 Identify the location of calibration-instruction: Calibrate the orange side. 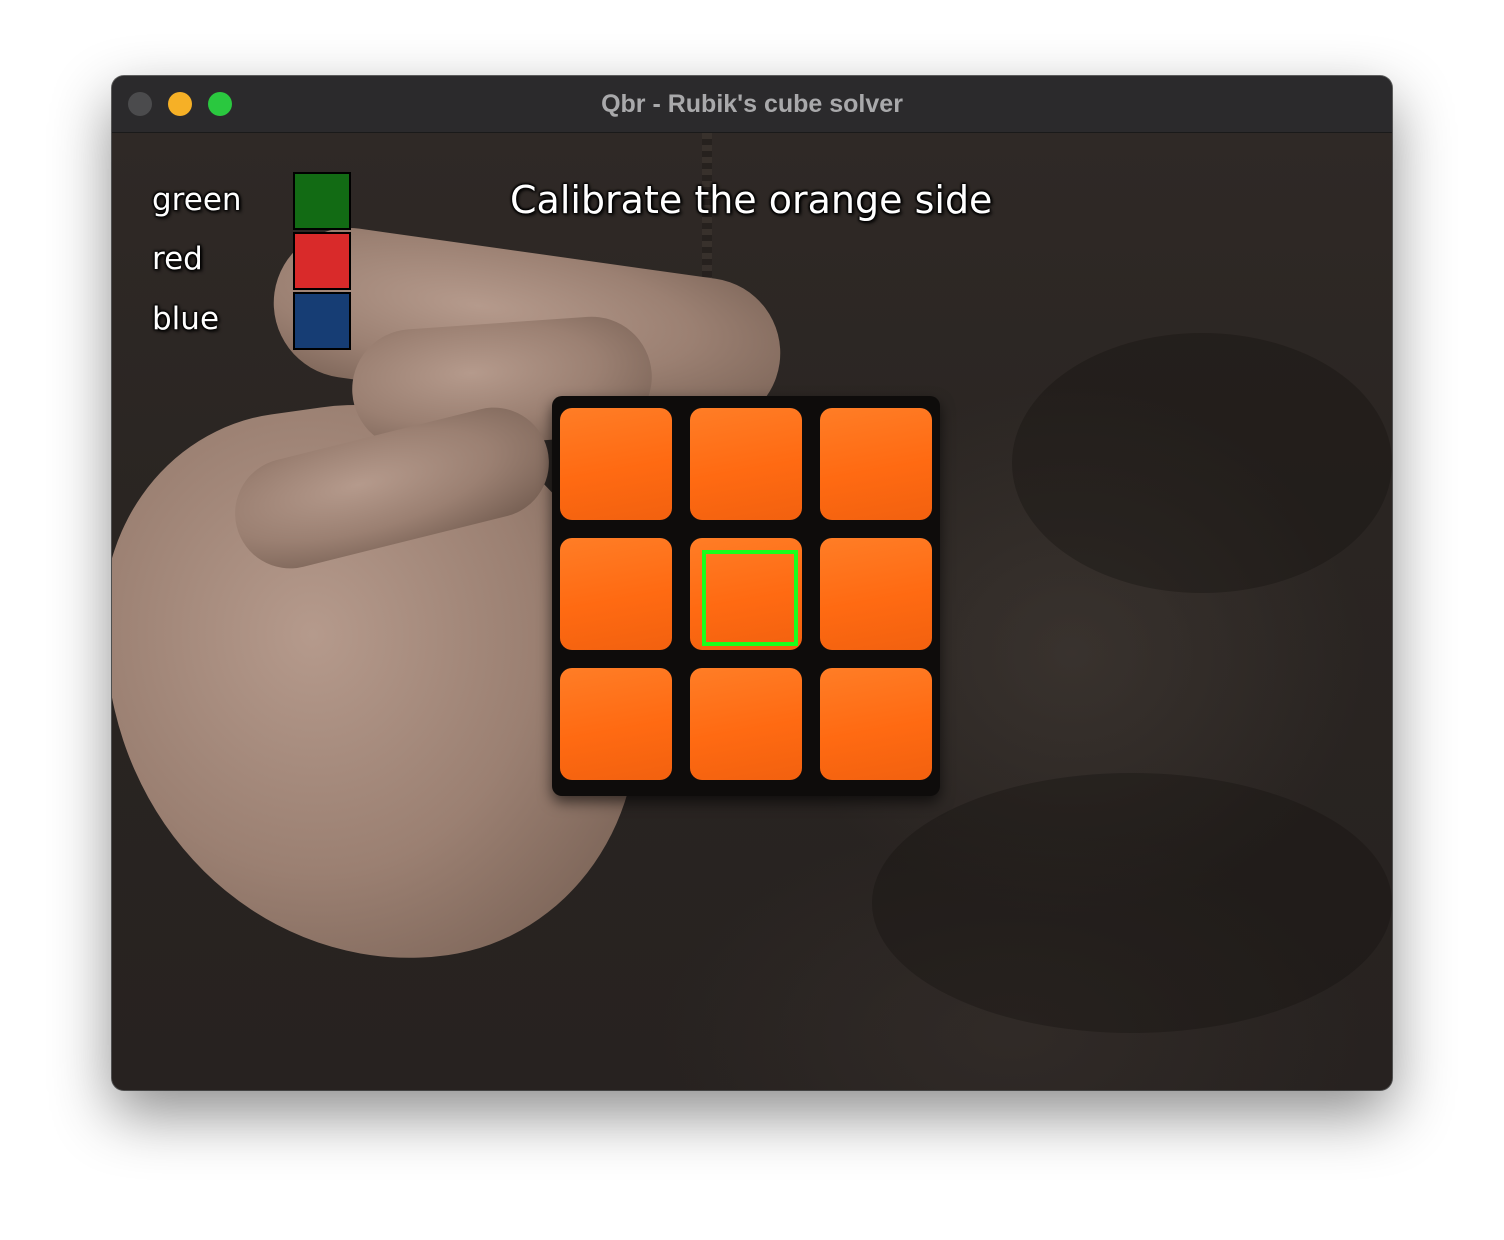
(751, 200).